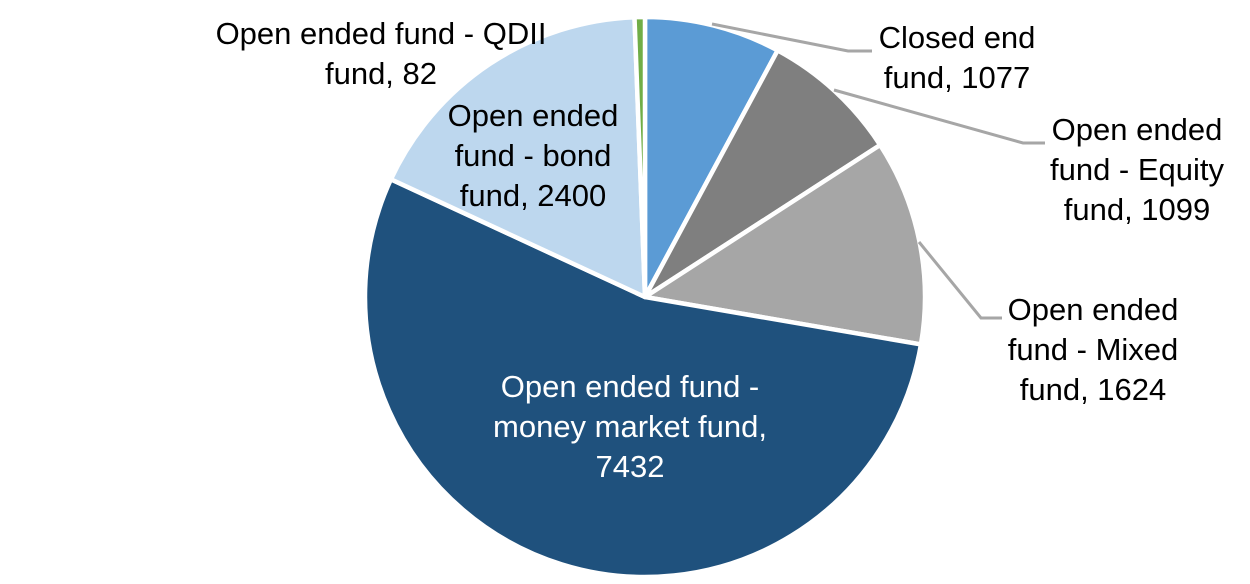 This screenshot has height=584, width=1250. Describe the element at coordinates (939, 116) in the screenshot. I see `leader-line-equity-fund` at that location.